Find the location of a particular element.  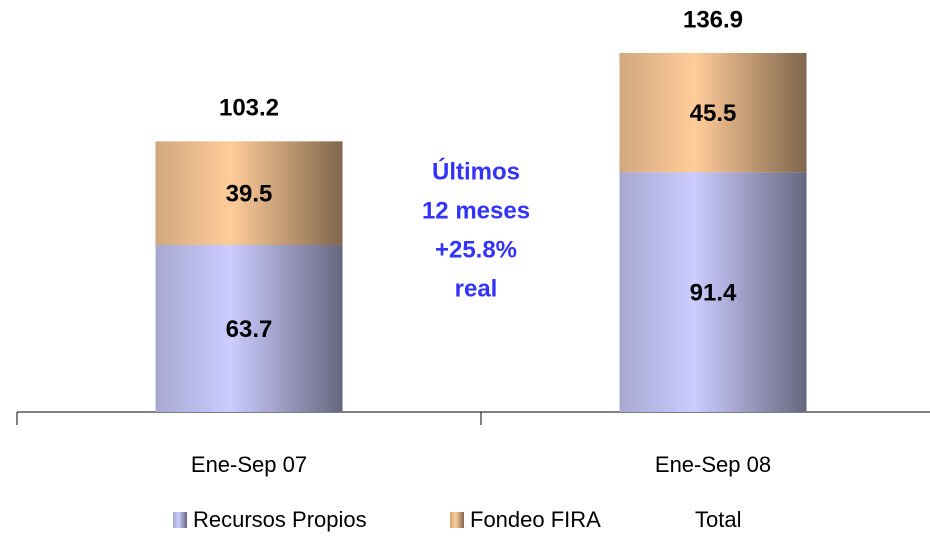

total-label: 136.9 is located at coordinates (713, 19).